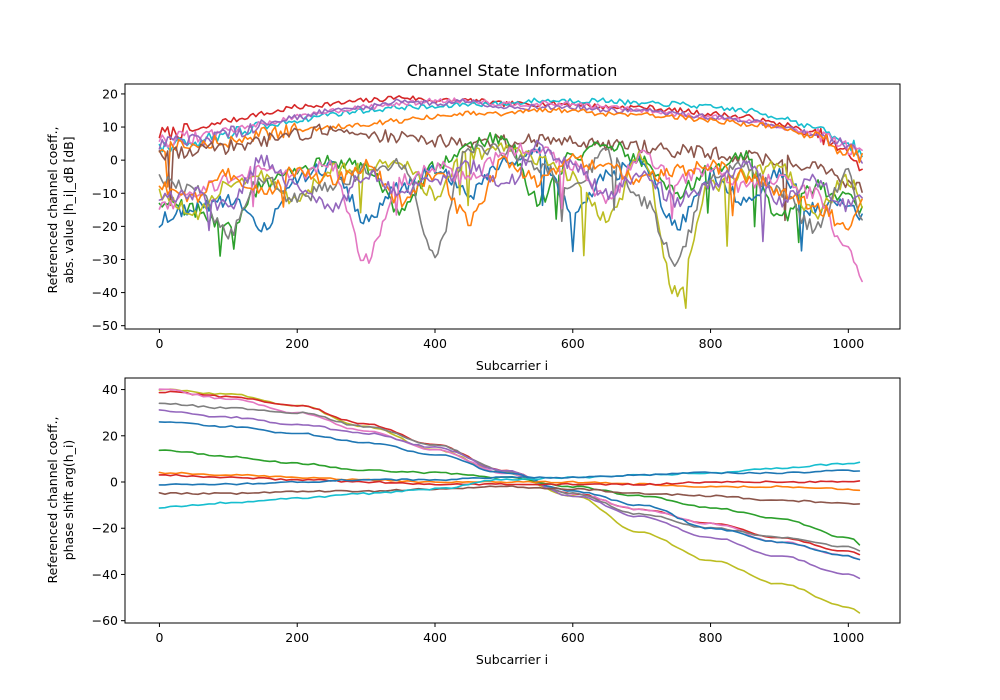  Describe the element at coordinates (105, 259) in the screenshot. I see `y-tick-label: −30` at that location.